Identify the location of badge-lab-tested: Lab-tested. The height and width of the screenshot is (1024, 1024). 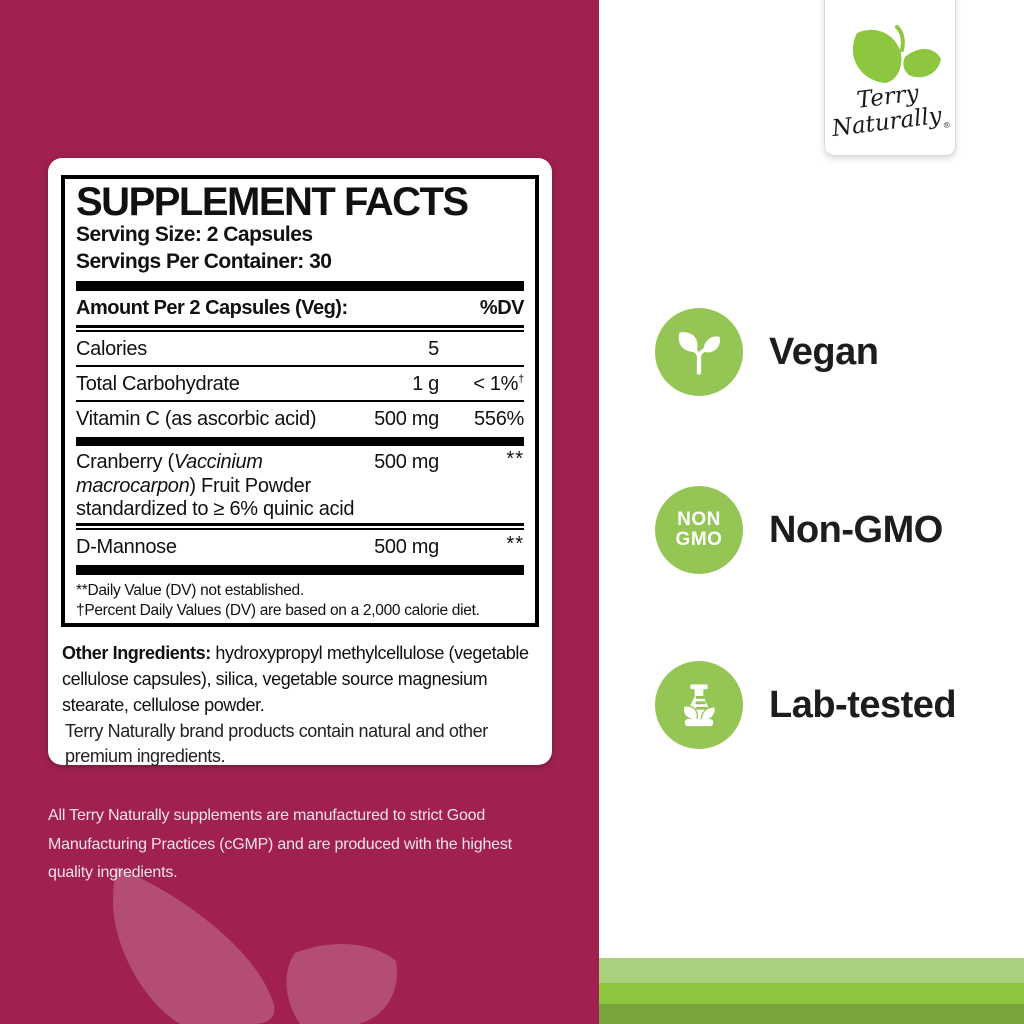
(806, 705).